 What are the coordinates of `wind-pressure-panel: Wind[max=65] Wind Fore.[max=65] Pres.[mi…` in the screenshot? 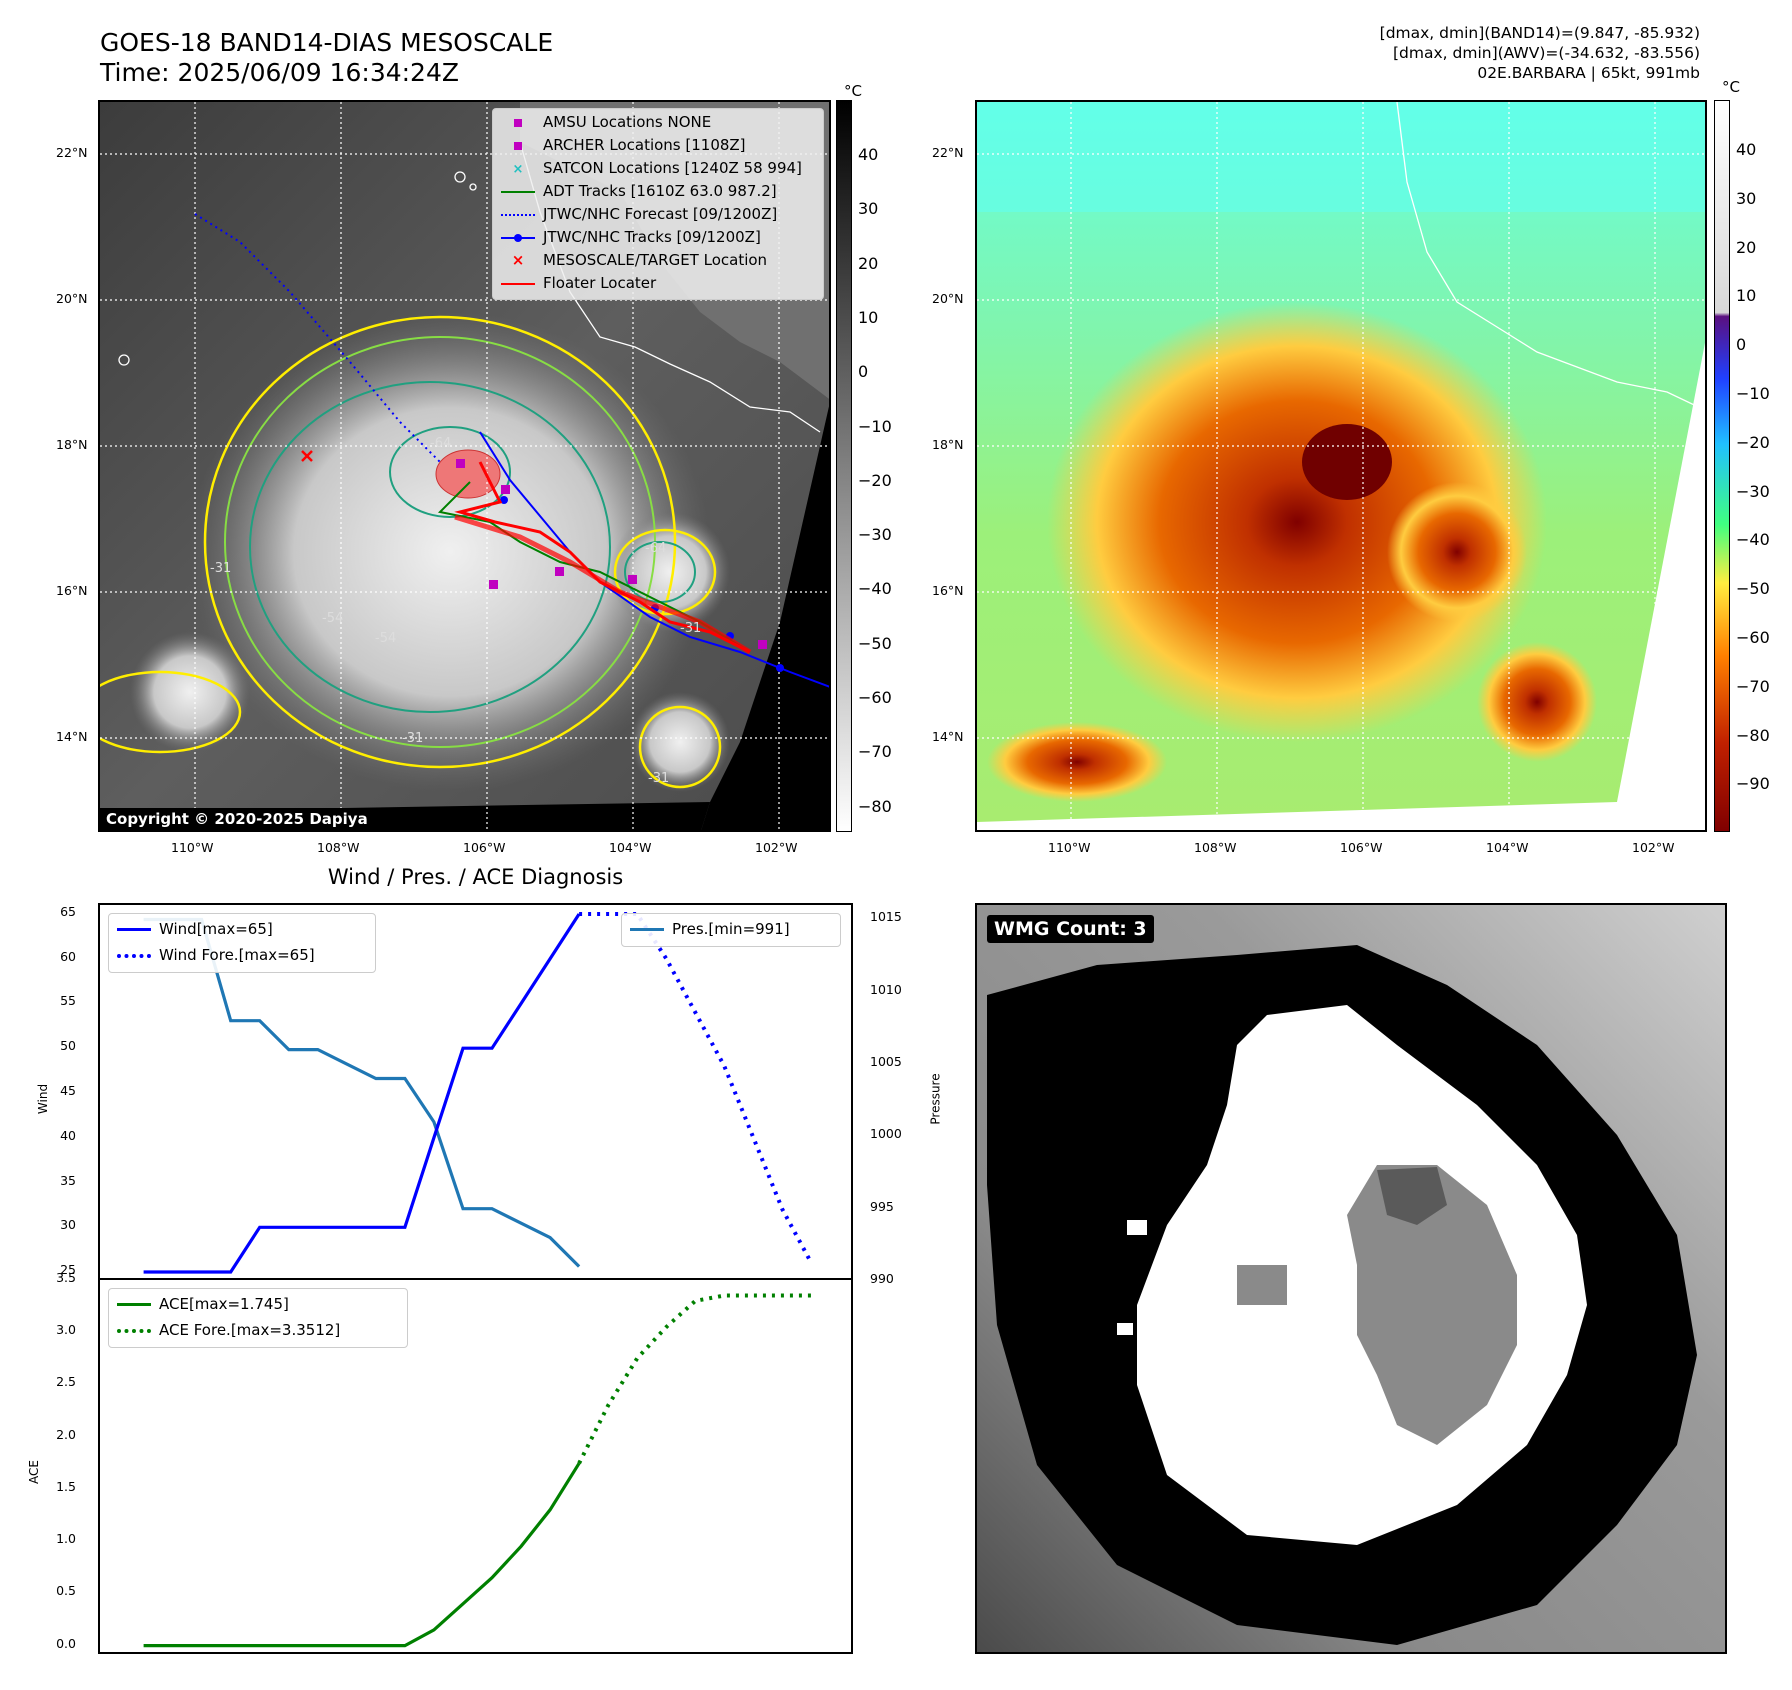 It's located at (475, 1091).